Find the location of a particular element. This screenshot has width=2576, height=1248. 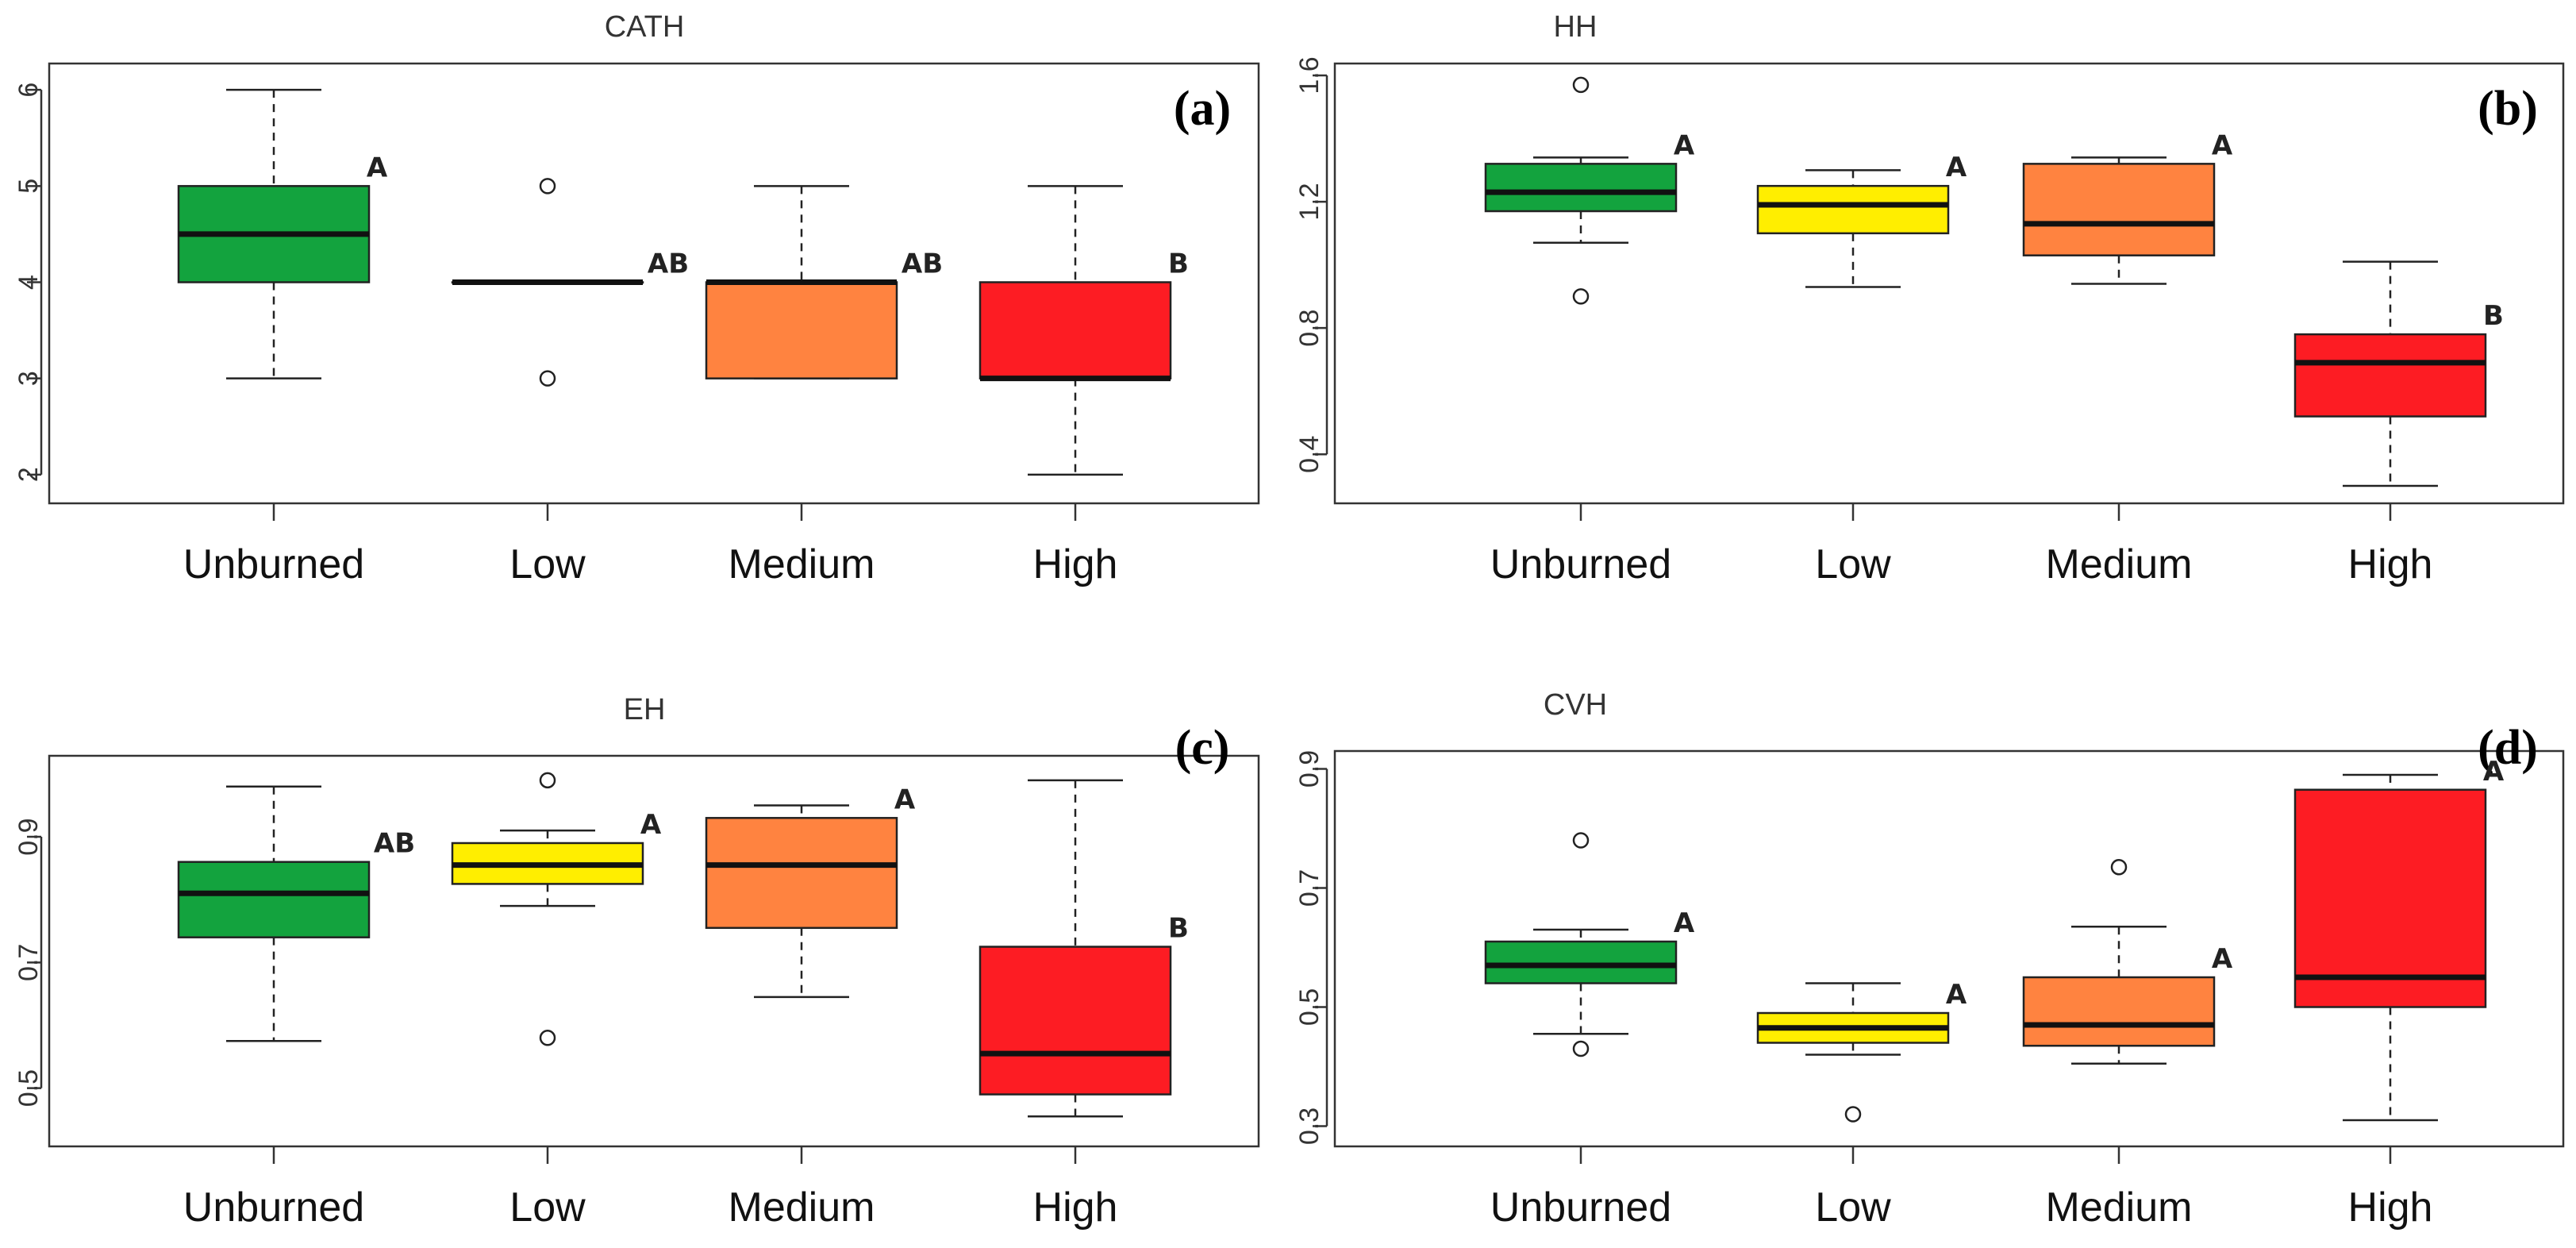

panel-4-box-high-significance-letter: A is located at coordinates (2494, 772).